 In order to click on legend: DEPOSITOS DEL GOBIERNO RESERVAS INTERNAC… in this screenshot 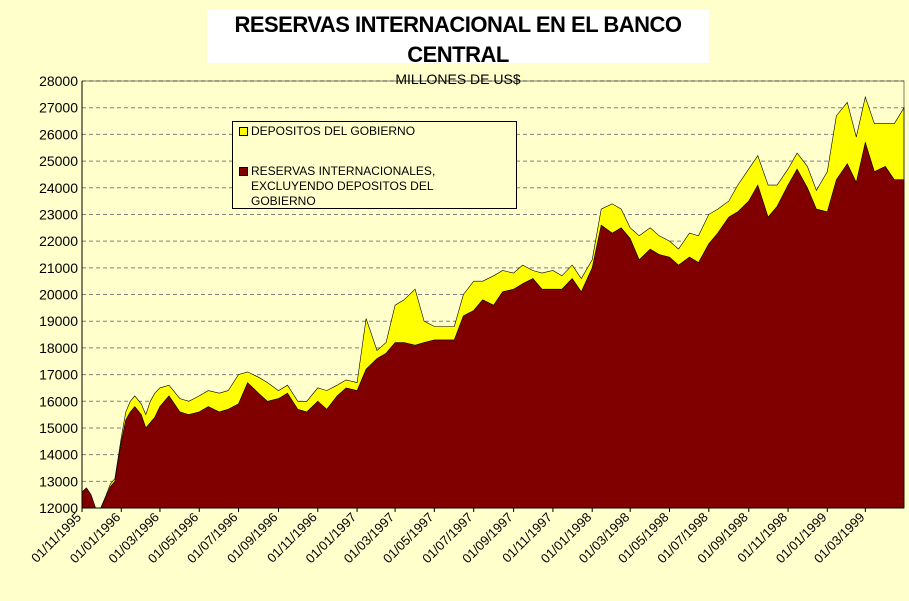, I will do `click(374, 165)`.